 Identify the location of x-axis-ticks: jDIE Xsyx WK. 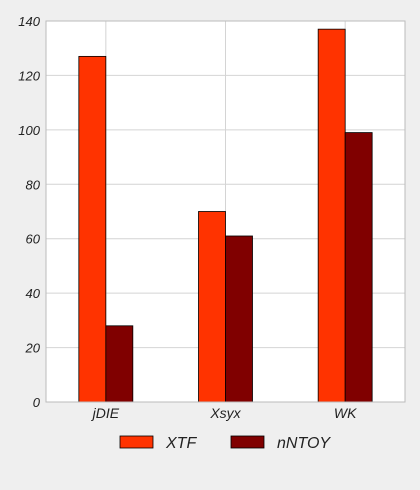
(224, 413).